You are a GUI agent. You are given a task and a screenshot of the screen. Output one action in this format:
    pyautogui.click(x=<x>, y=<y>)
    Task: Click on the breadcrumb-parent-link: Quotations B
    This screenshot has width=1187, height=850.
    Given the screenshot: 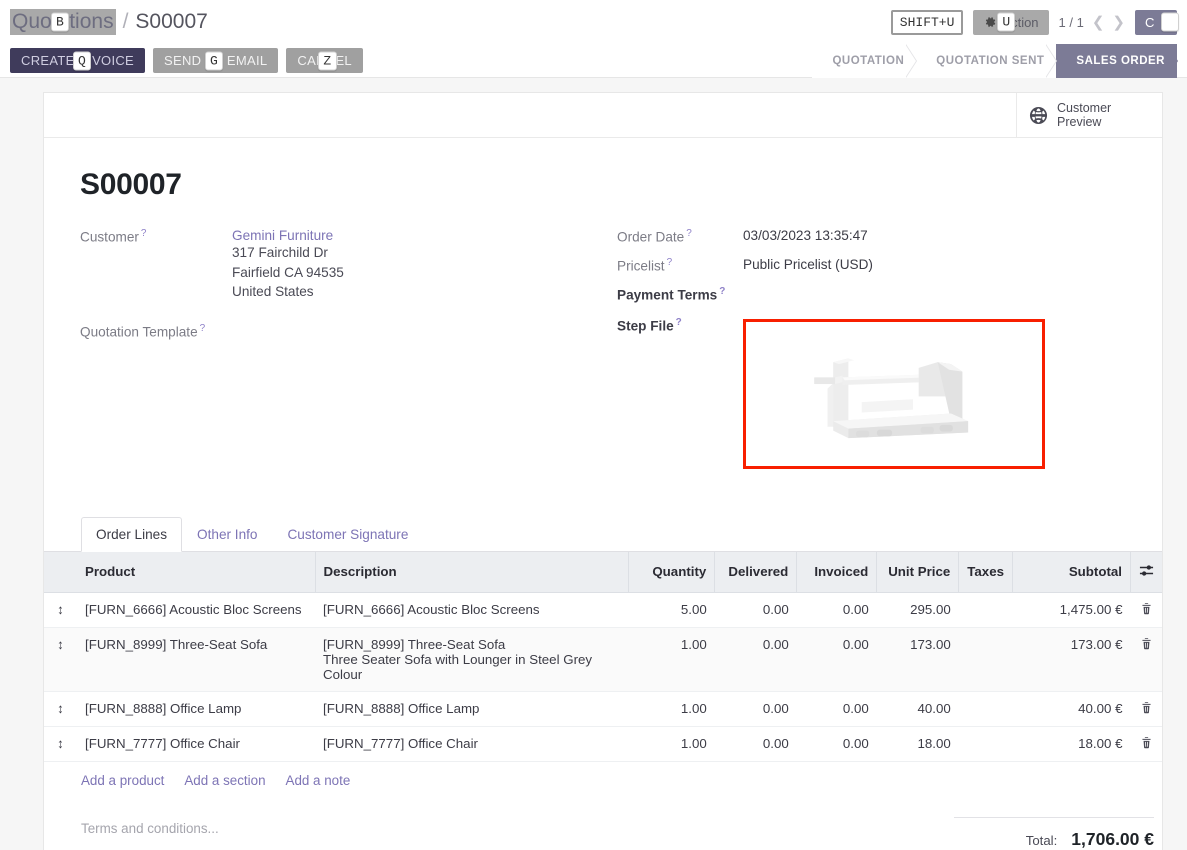 What is the action you would take?
    pyautogui.click(x=63, y=22)
    